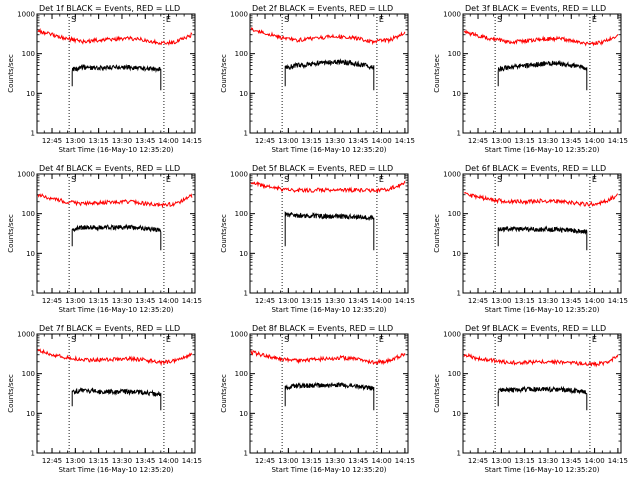 The image size is (640, 480). What do you see at coordinates (535, 168) in the screenshot?
I see `chart-title: Det 6f BLACK = Events, RED = LLD` at bounding box center [535, 168].